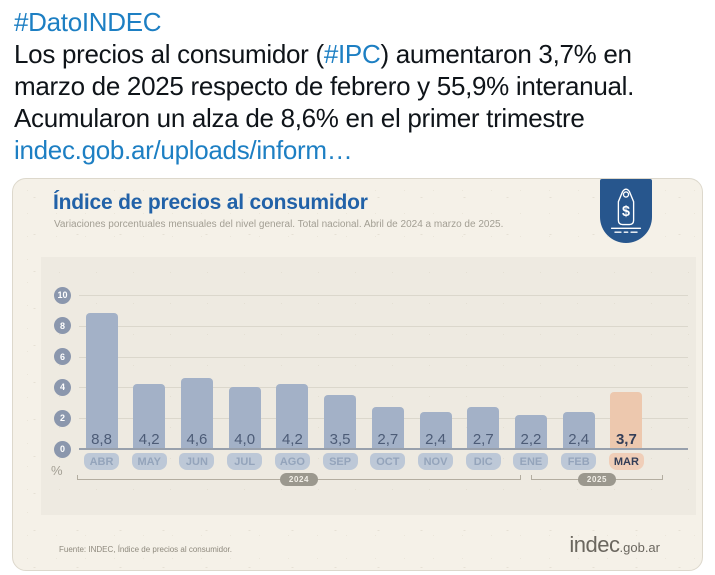  Describe the element at coordinates (435, 430) in the screenshot. I see `bar-nov: 2,4` at that location.